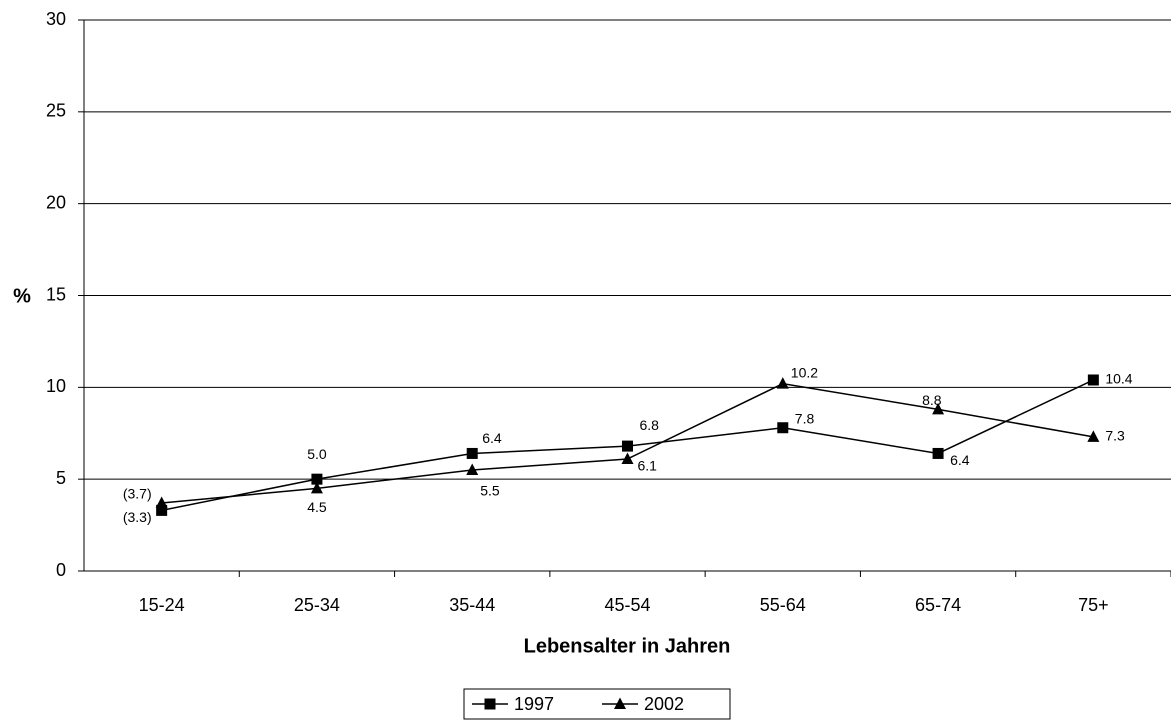 The width and height of the screenshot is (1171, 725). Describe the element at coordinates (61, 478) in the screenshot. I see `y-tick-label: 5` at that location.